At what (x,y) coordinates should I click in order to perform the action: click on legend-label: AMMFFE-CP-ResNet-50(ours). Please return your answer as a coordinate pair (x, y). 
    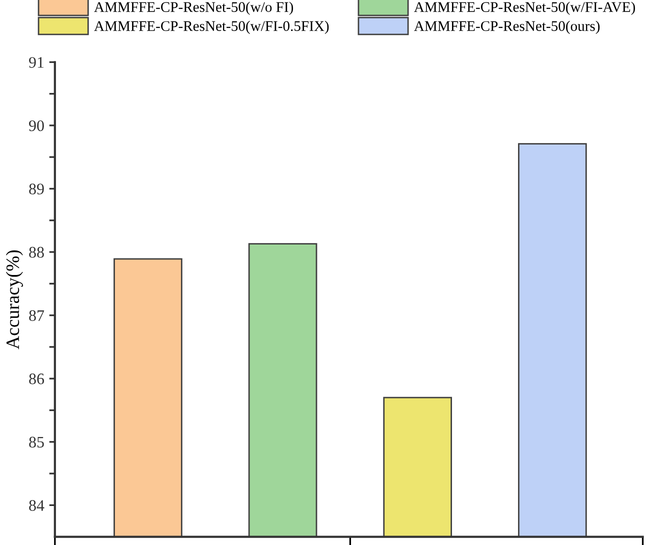
    Looking at the image, I should click on (507, 27).